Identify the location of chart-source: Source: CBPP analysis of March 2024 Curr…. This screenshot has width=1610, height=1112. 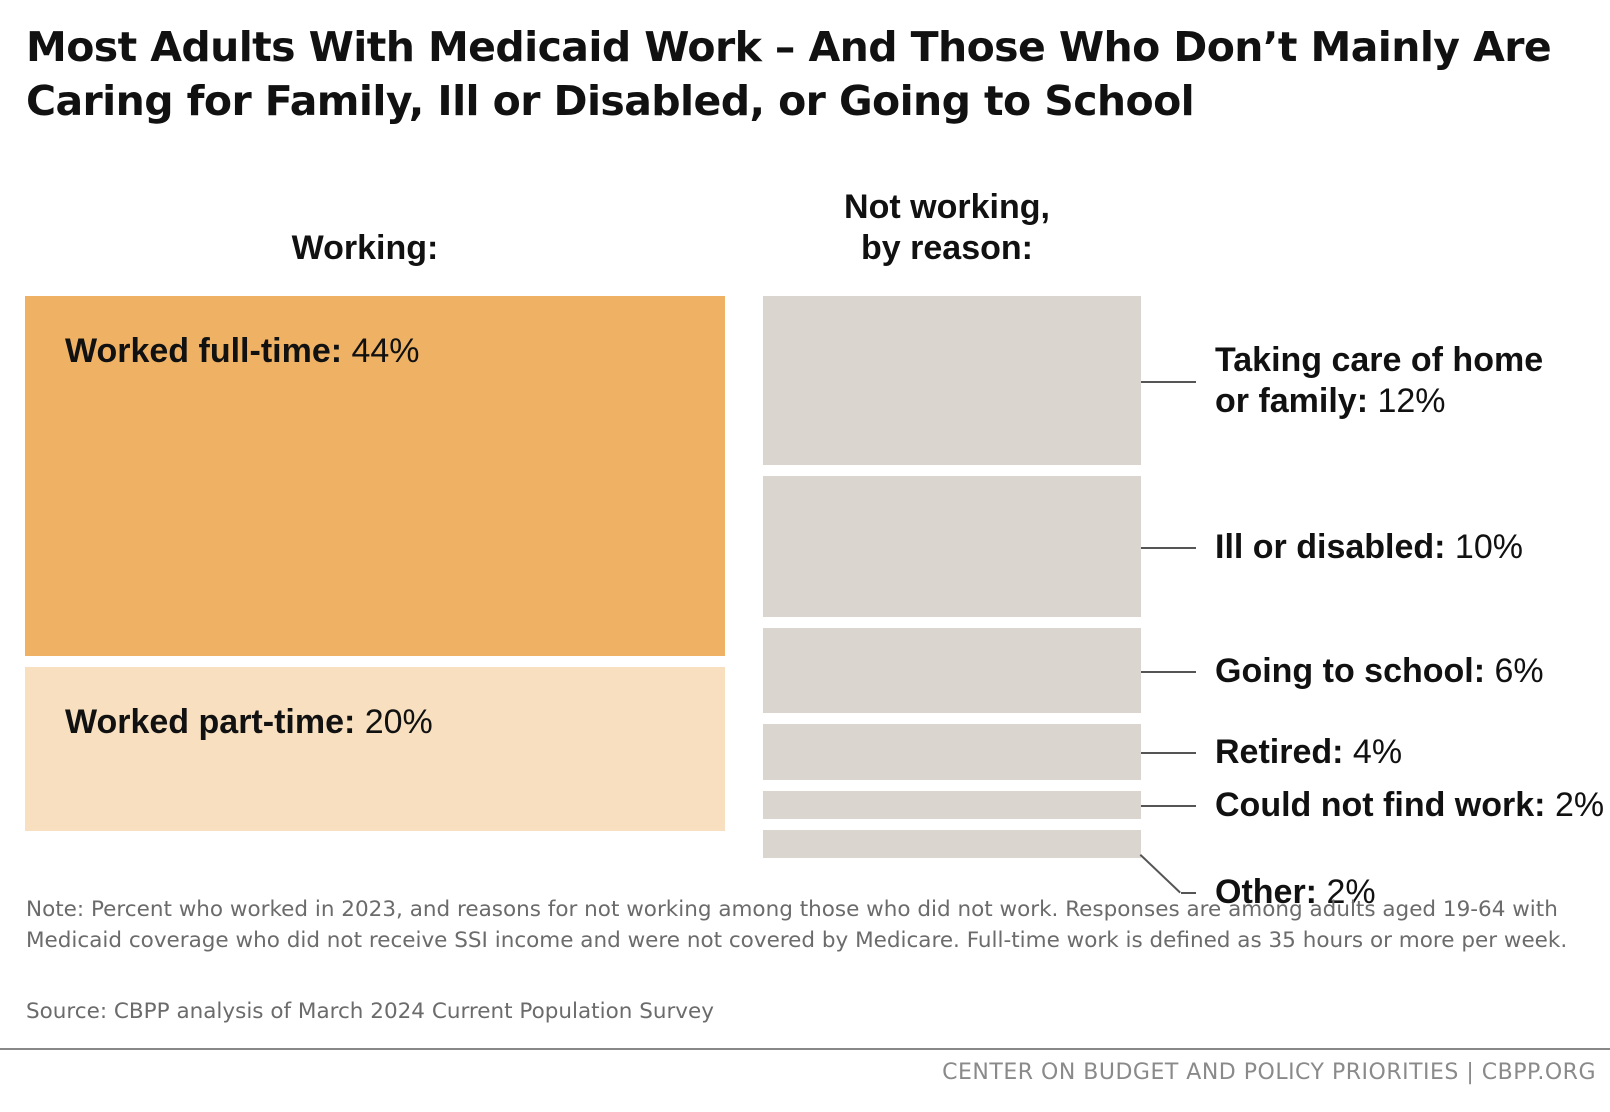
(370, 1011).